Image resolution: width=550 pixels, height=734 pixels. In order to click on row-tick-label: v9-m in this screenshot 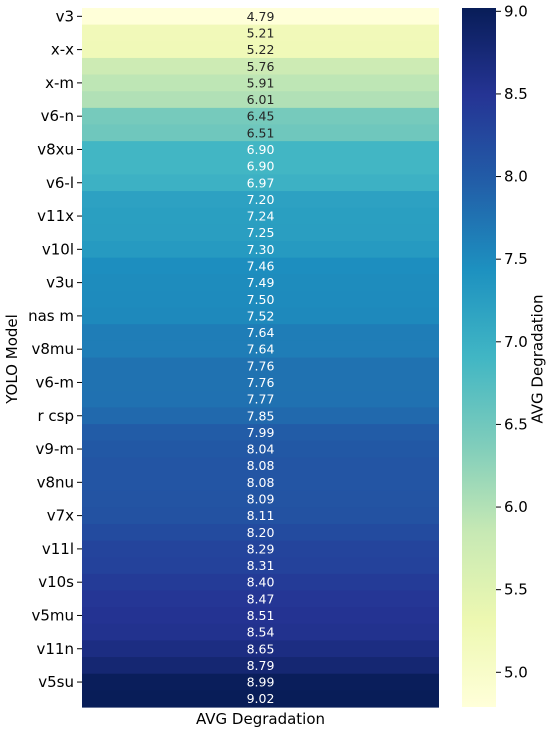, I will do `click(55, 449)`.